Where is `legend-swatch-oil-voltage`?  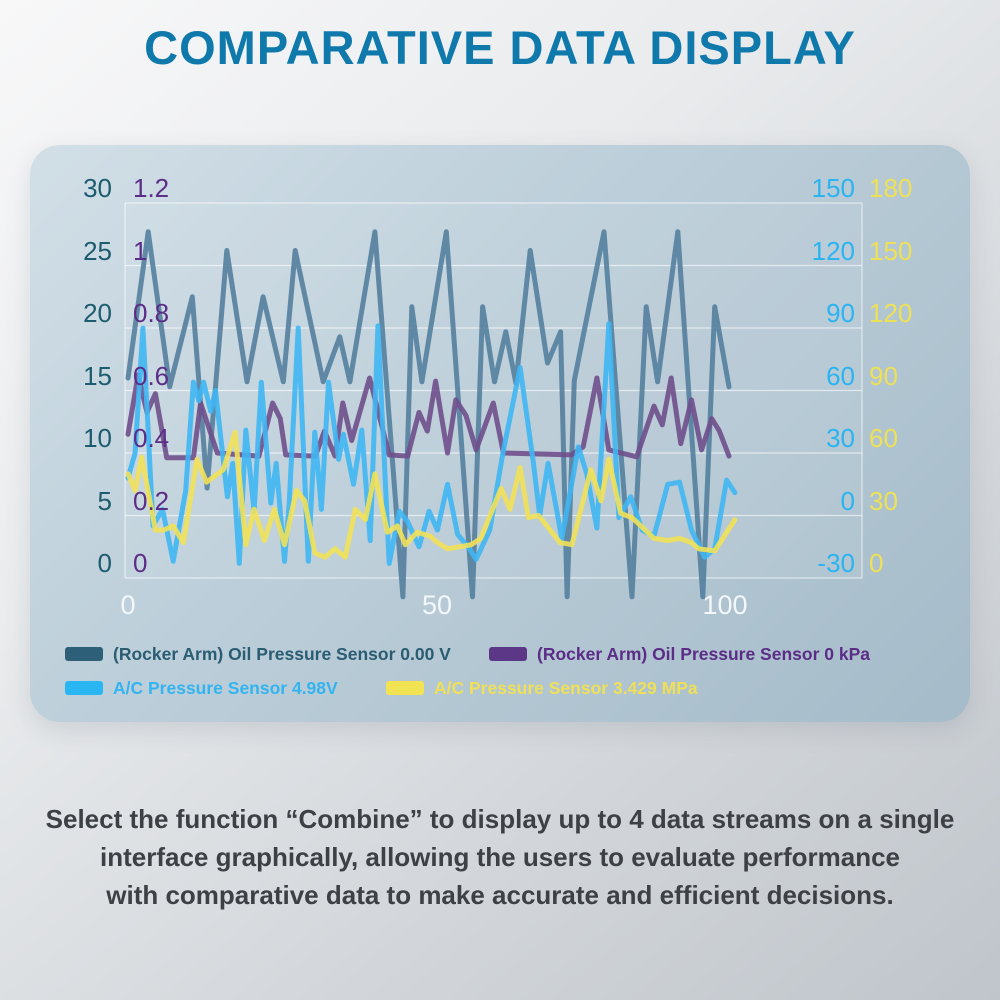 legend-swatch-oil-voltage is located at coordinates (84, 654).